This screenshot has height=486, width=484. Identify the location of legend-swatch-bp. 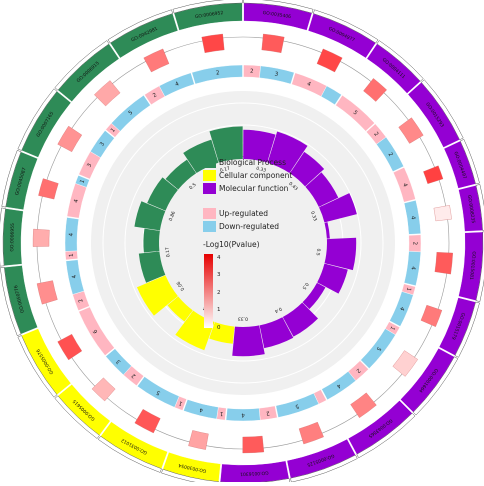
(209, 162).